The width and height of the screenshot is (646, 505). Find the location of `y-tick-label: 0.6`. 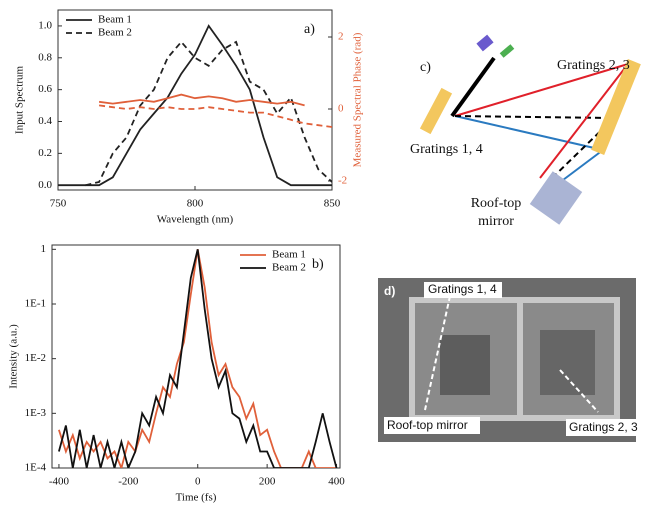

y-tick-label: 0.6 is located at coordinates (45, 89).